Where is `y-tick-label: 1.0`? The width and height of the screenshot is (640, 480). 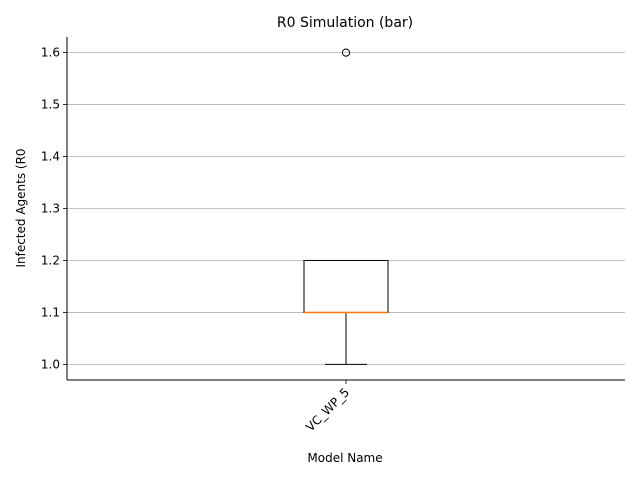 y-tick-label: 1.0 is located at coordinates (50, 364).